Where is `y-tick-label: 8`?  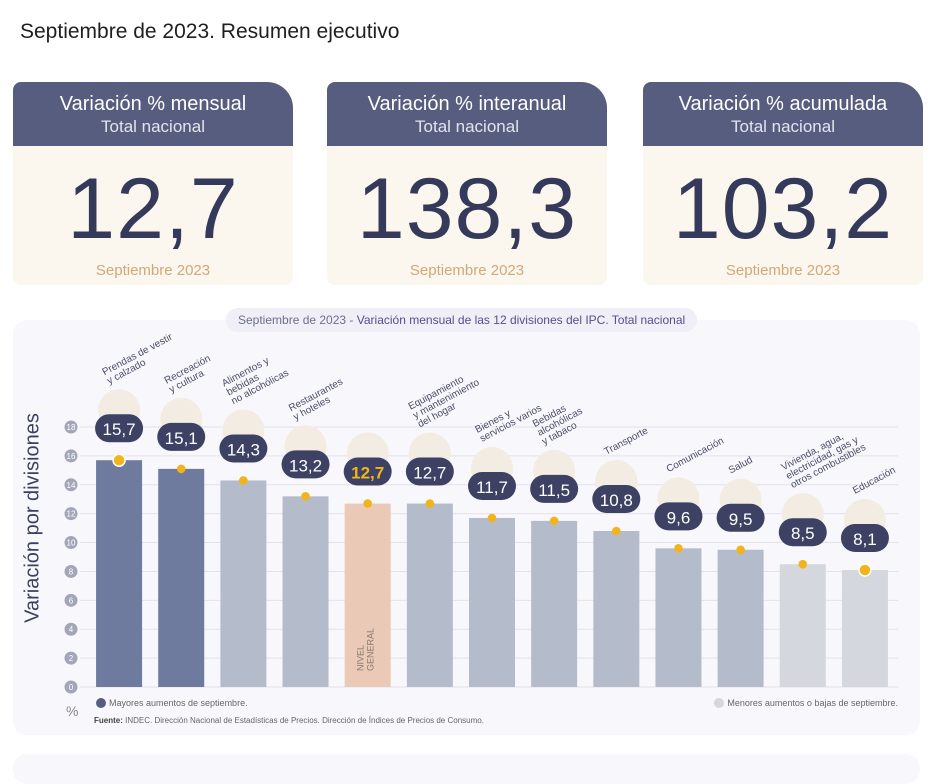
y-tick-label: 8 is located at coordinates (71, 571).